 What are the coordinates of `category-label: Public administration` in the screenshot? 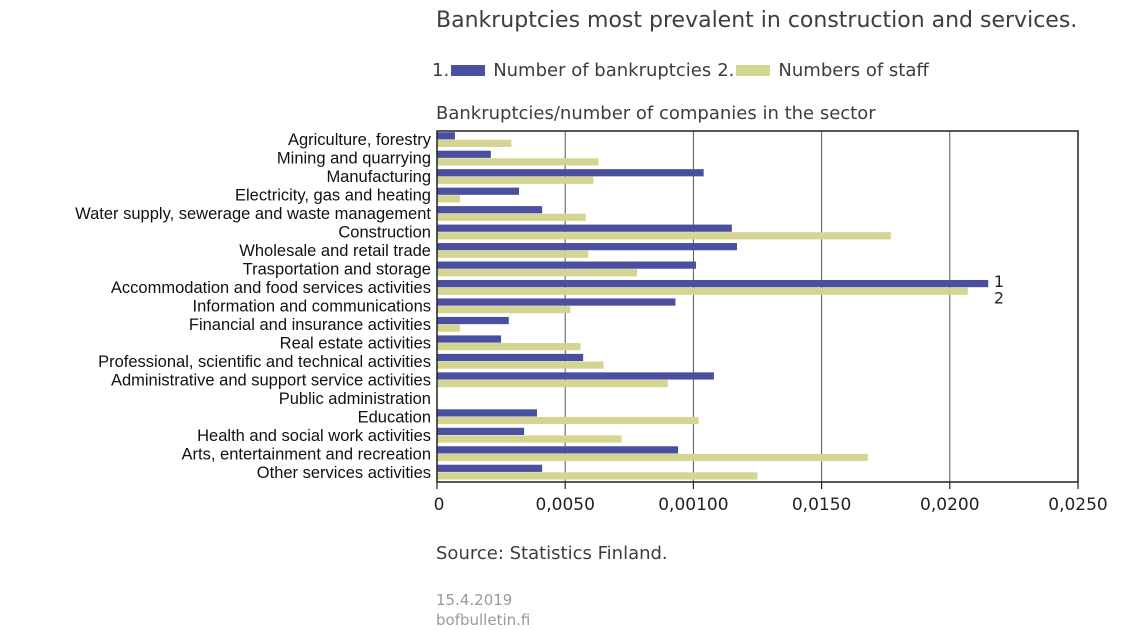 It's located at (355, 399).